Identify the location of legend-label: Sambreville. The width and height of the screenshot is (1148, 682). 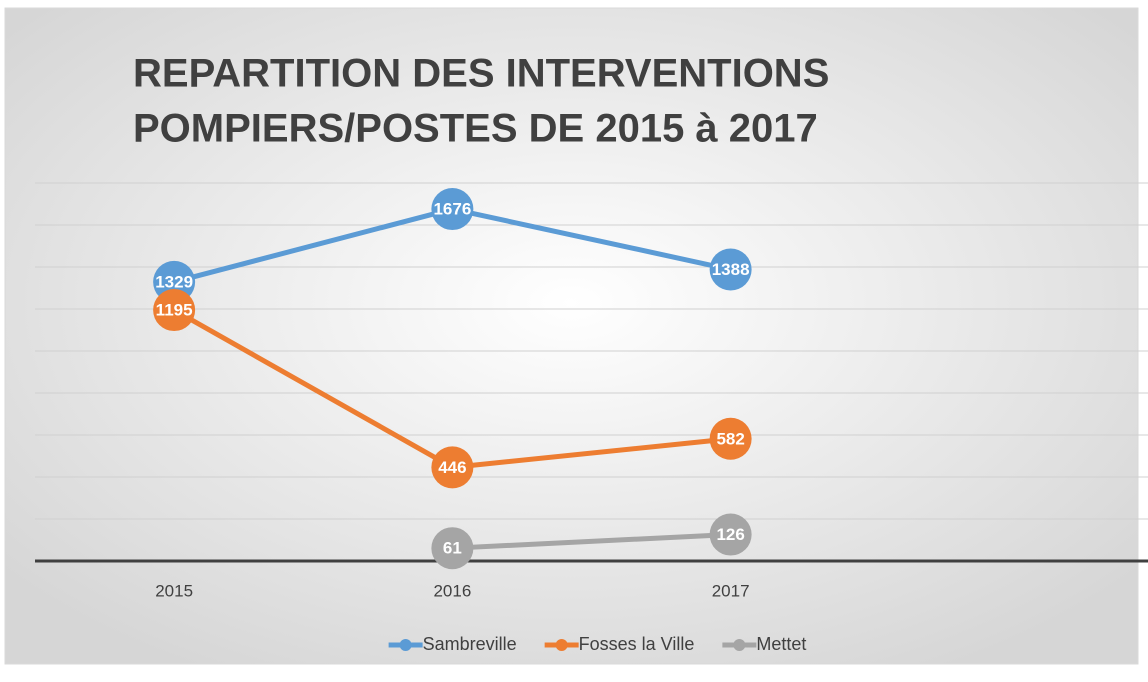
(470, 644).